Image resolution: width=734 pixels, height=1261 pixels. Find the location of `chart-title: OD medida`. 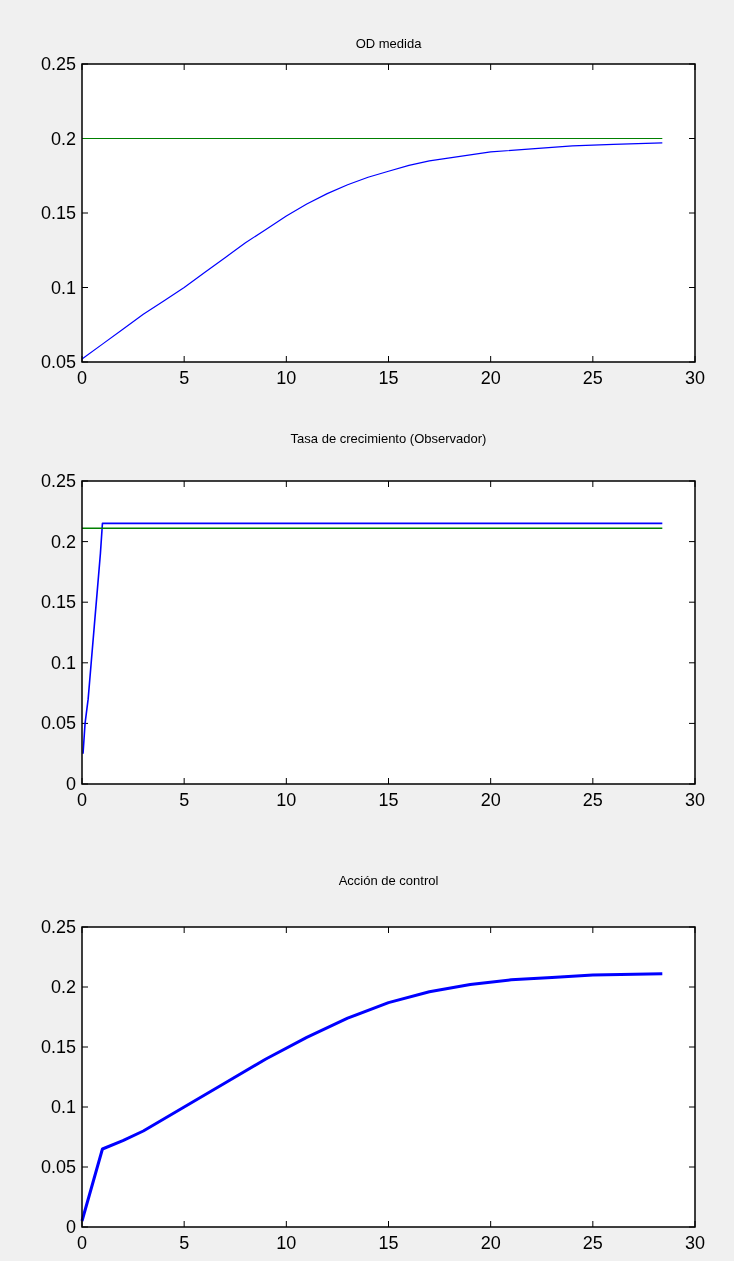

chart-title: OD medida is located at coordinates (389, 43).